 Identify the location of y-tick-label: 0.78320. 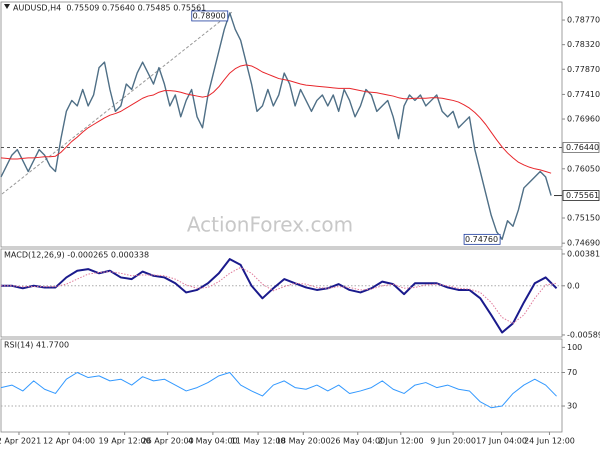
(583, 44).